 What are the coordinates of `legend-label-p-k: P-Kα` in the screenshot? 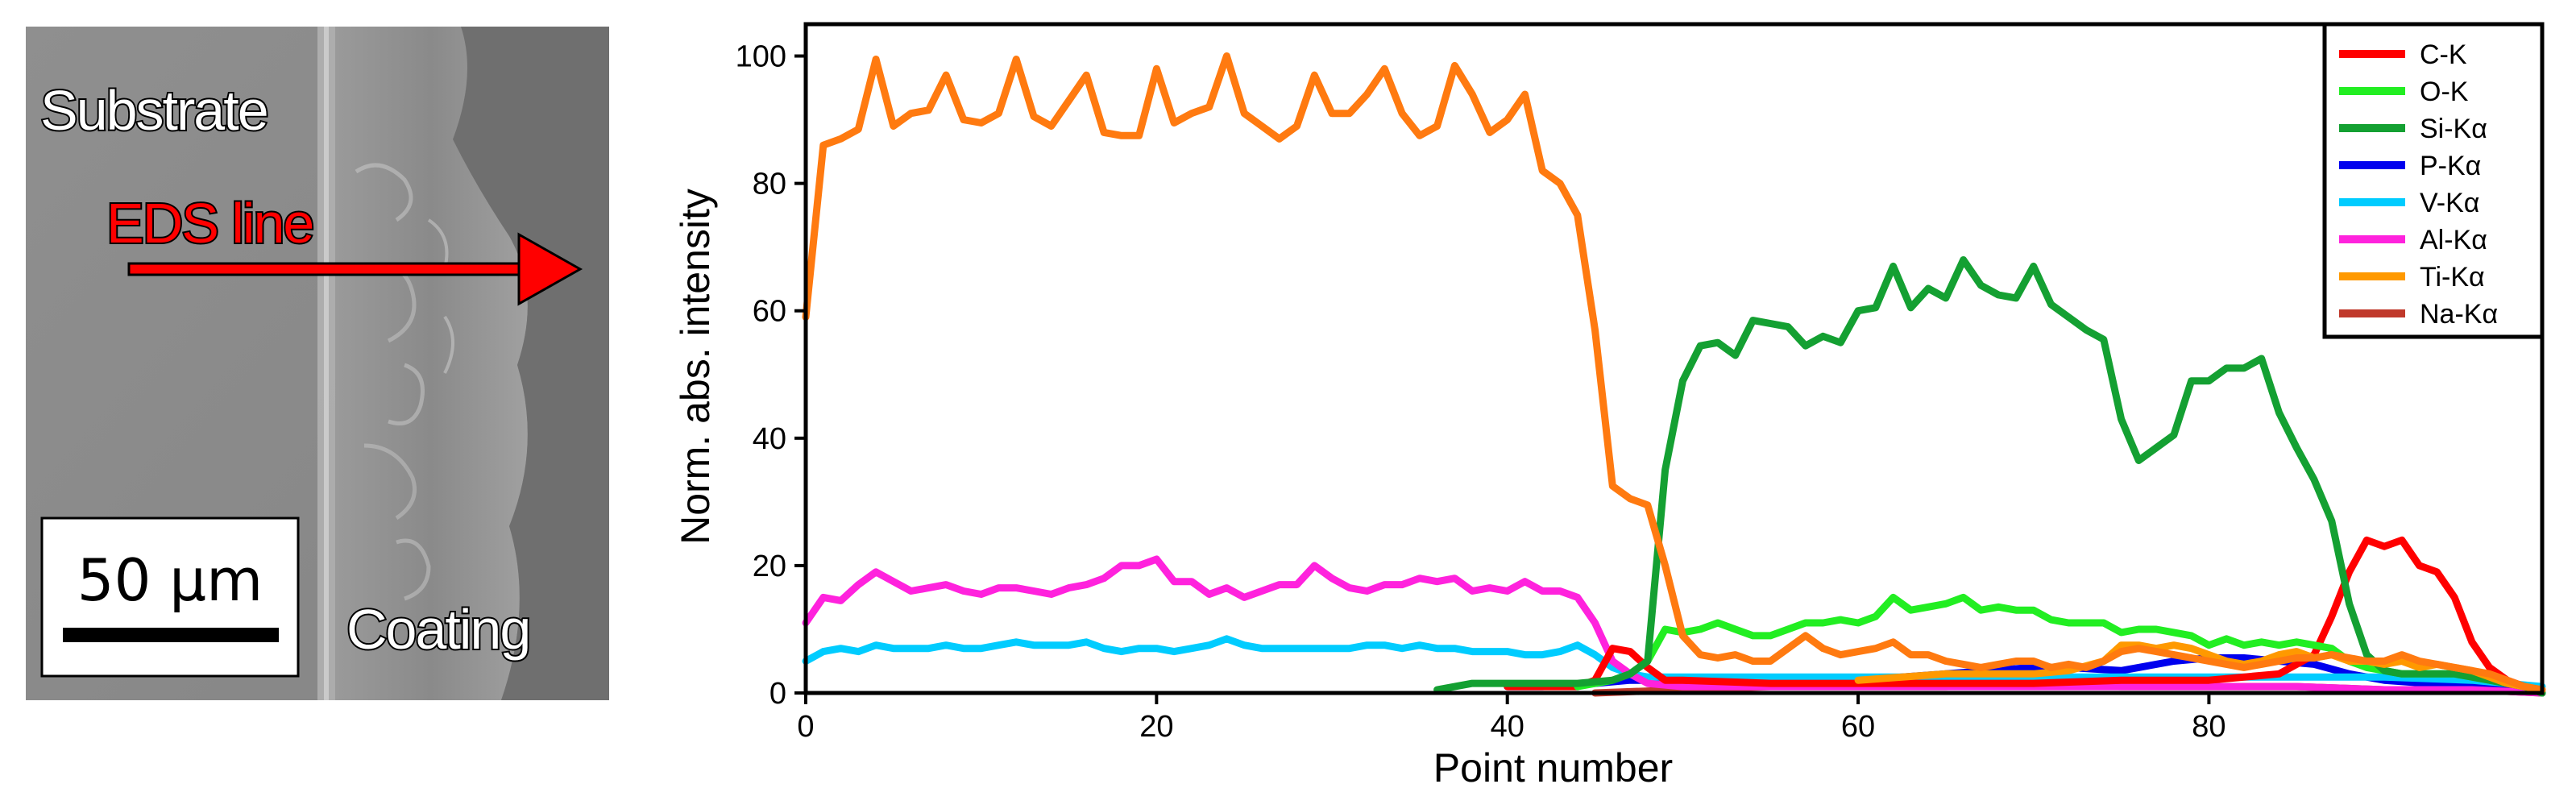 It's located at (2450, 166).